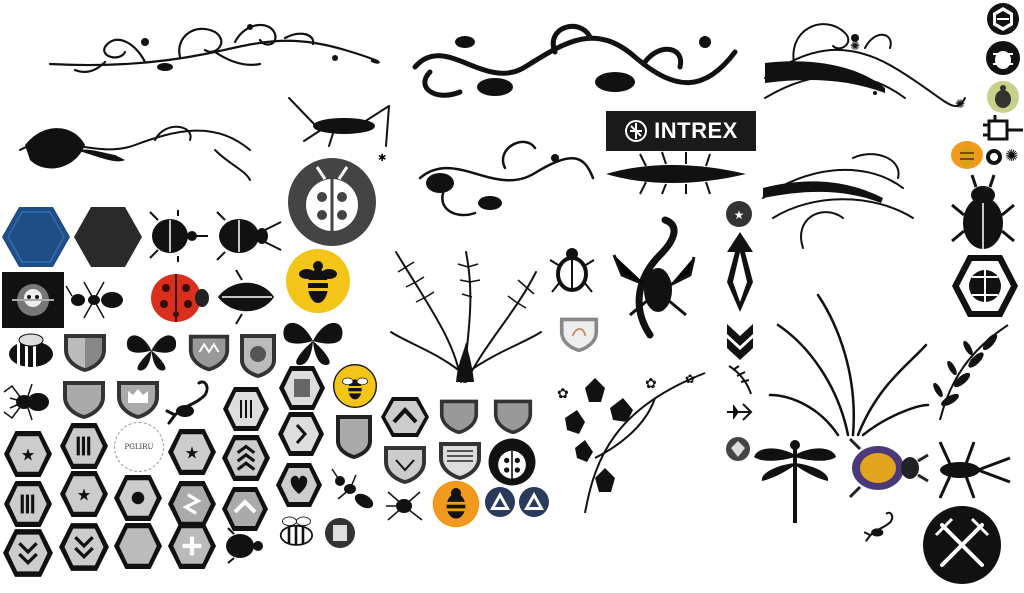 The image size is (1024, 593). I want to click on circuit-icon, so click(1003, 130).